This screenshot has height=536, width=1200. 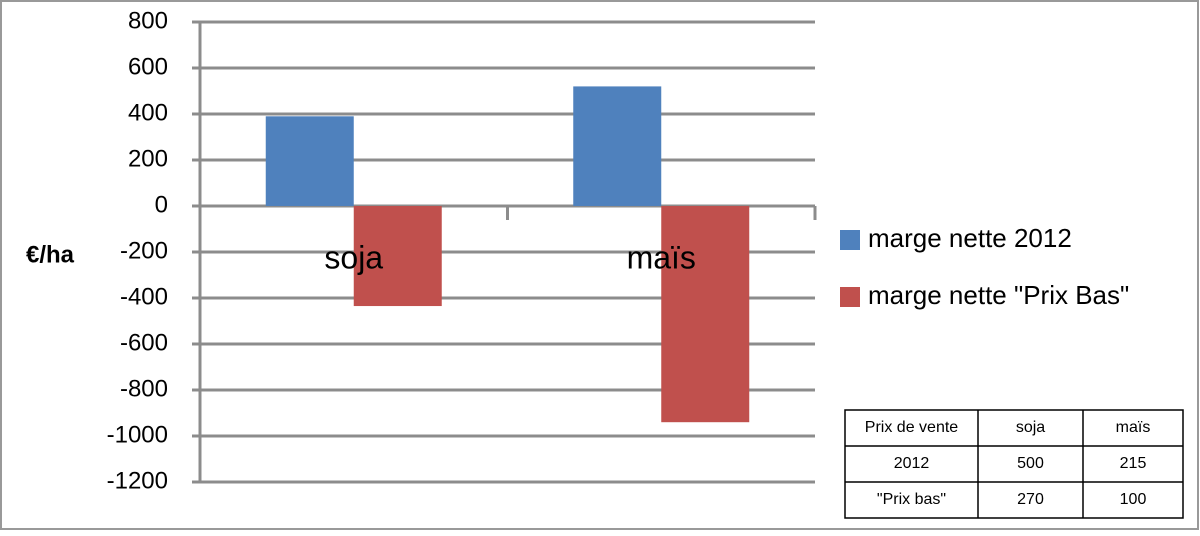 What do you see at coordinates (137, 434) in the screenshot?
I see `y-tick-label: -1000` at bounding box center [137, 434].